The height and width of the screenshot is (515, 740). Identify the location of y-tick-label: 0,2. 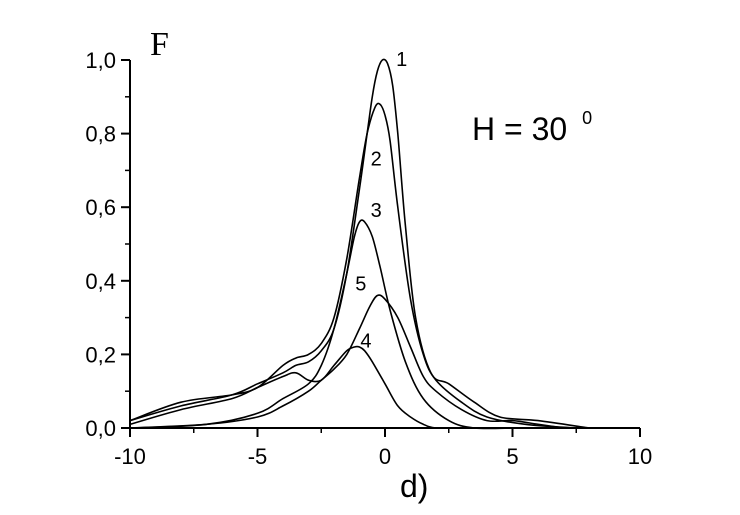
(100, 354).